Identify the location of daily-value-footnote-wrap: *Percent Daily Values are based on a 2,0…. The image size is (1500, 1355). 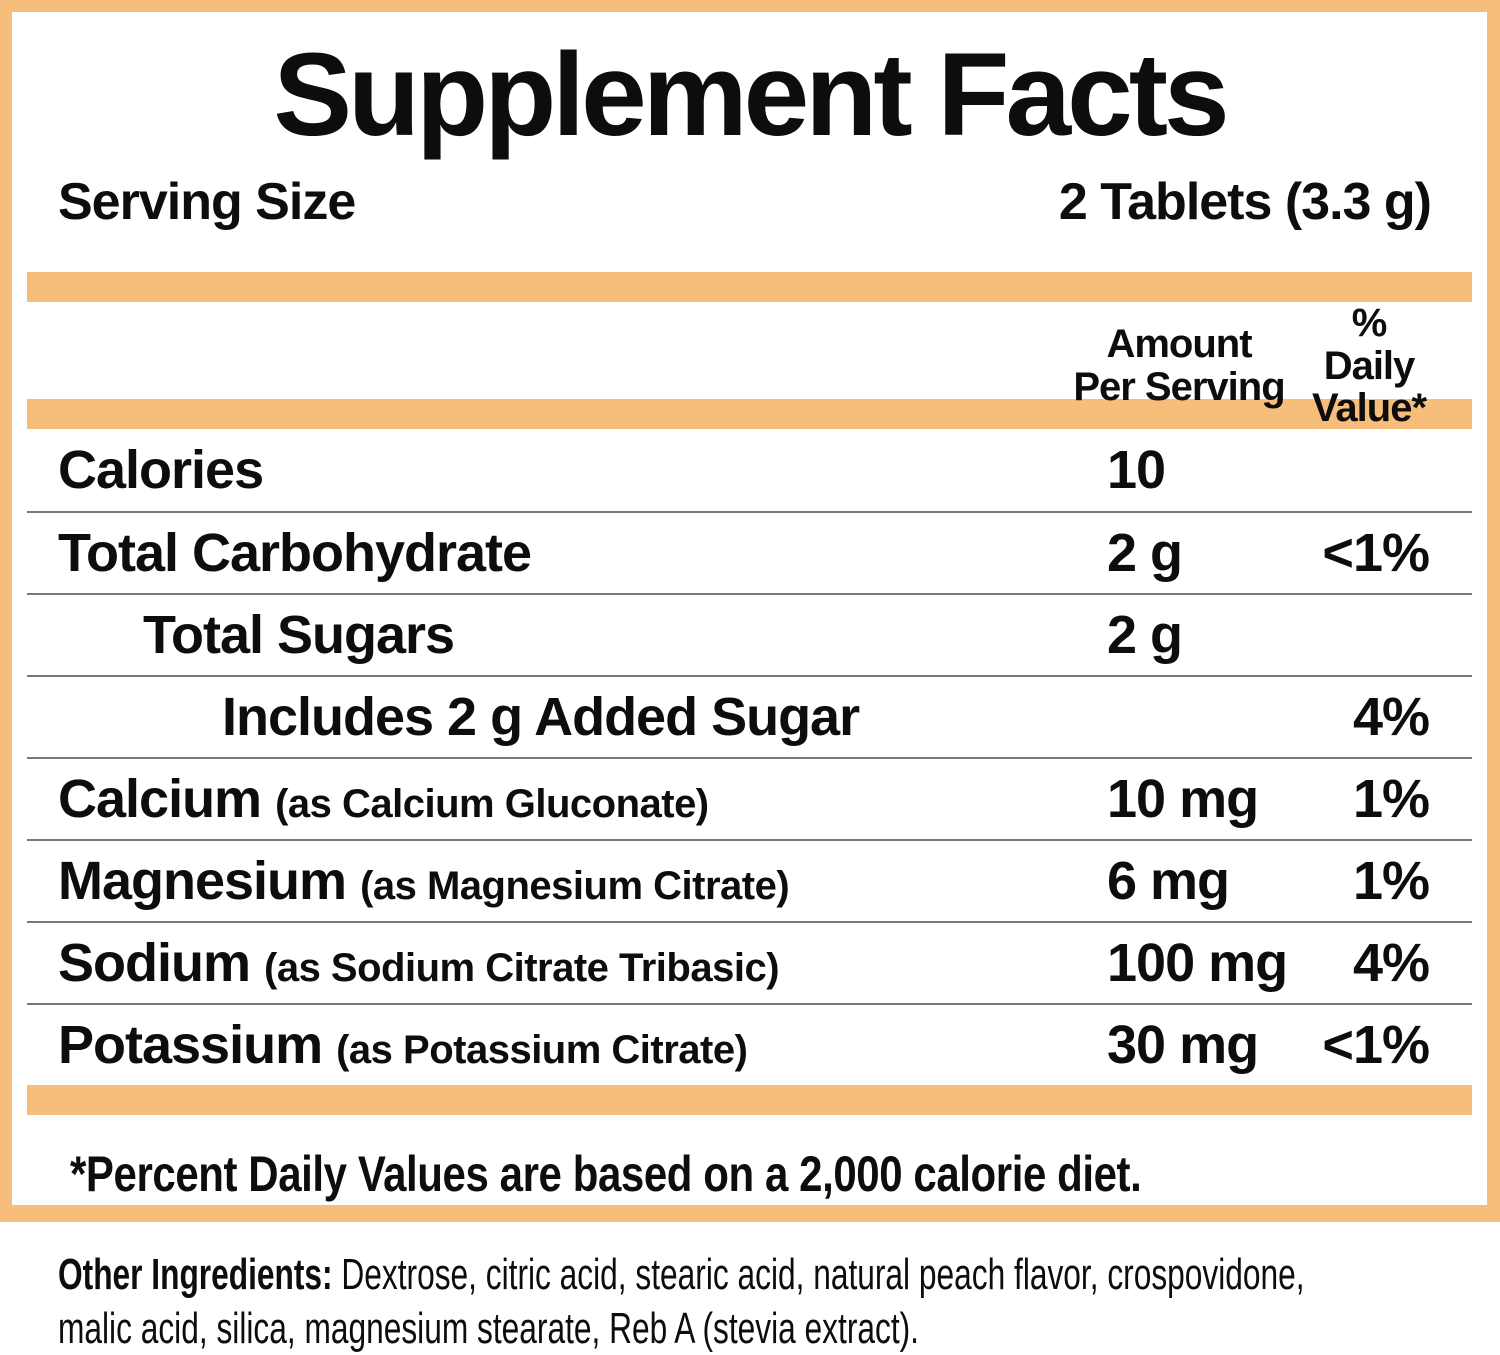
(778, 1174).